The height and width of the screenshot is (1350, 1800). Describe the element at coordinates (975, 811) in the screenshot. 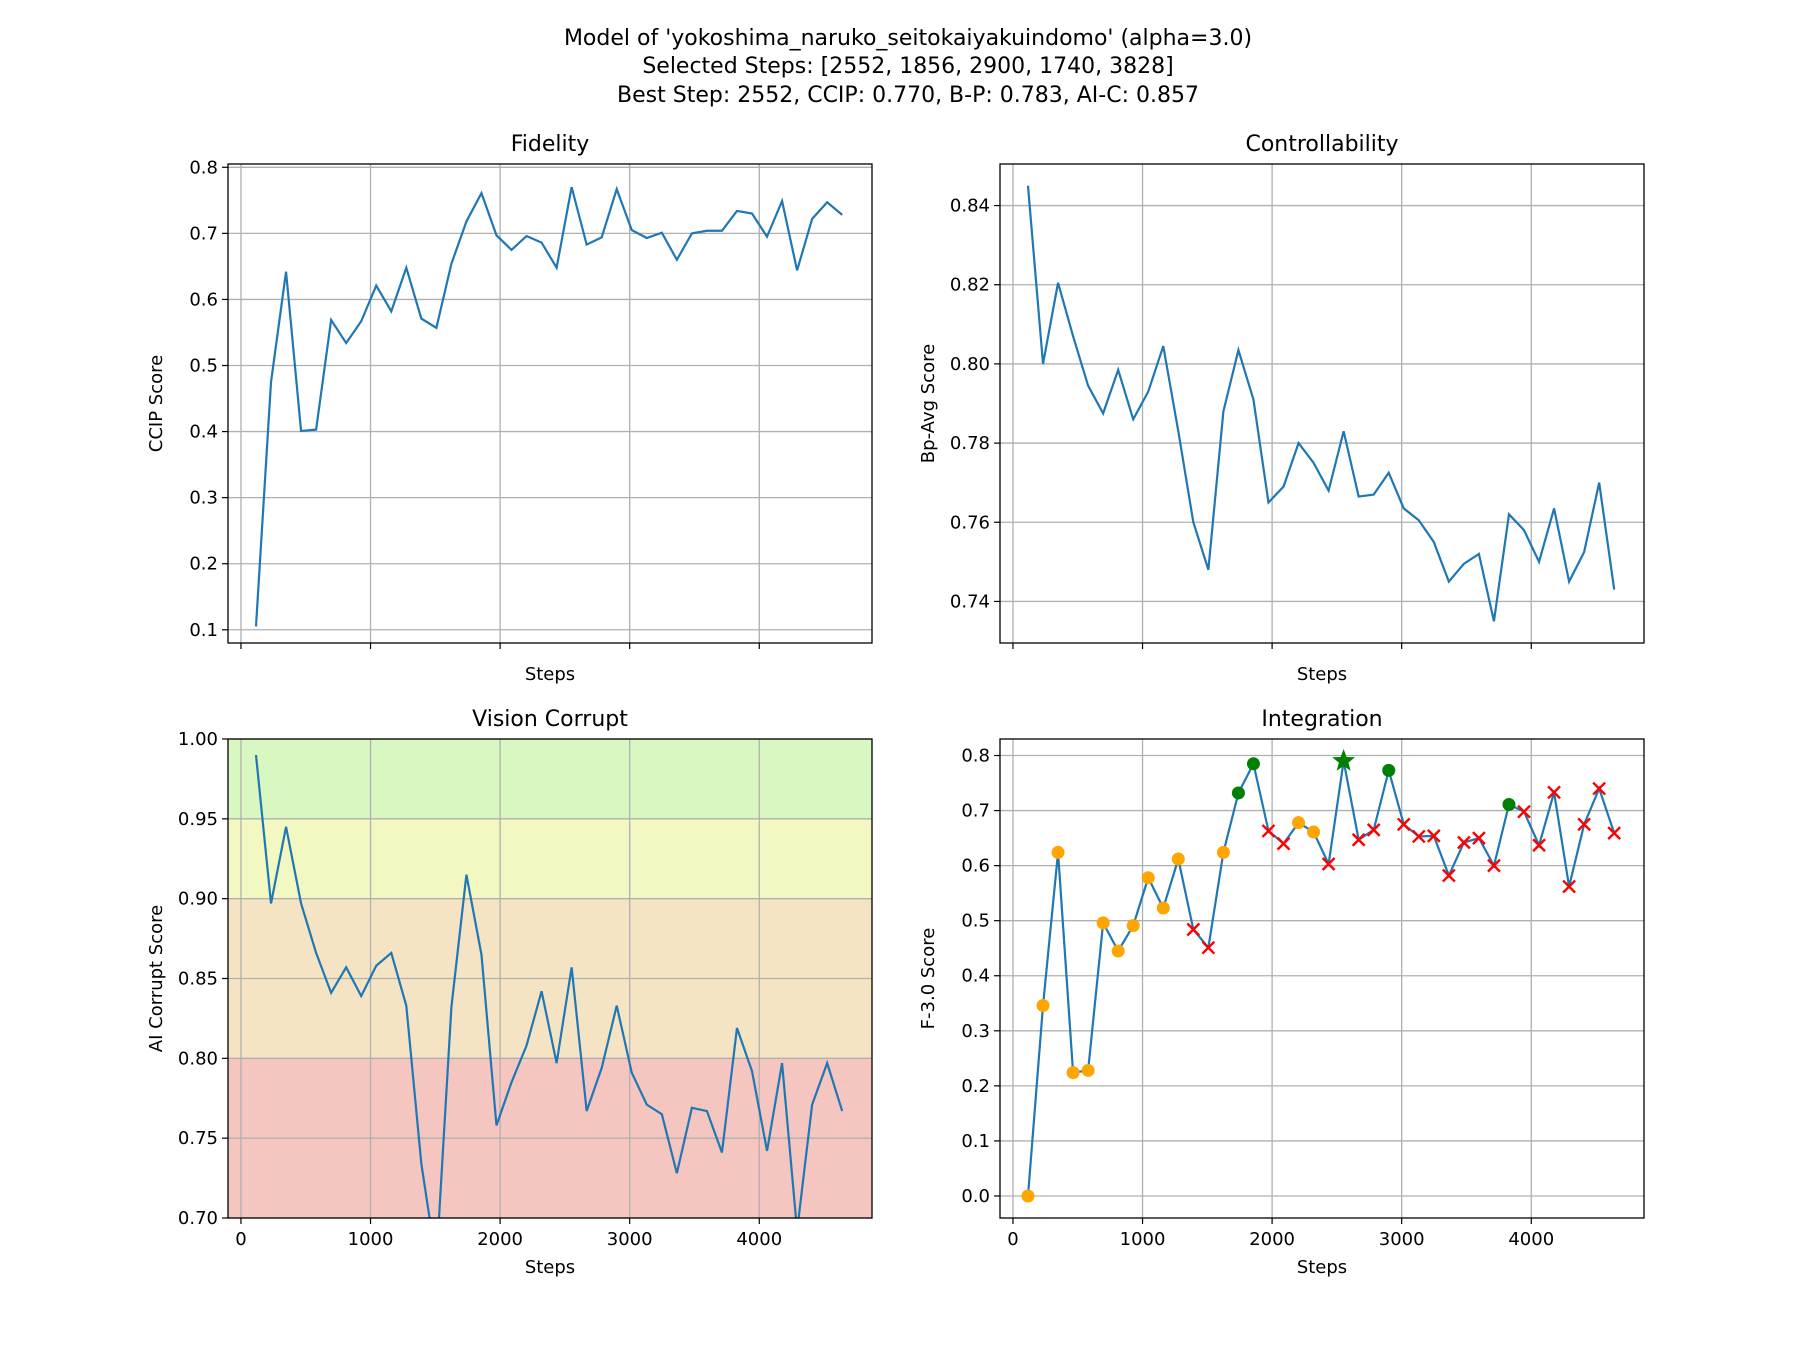

I see `integration-ytick-label-7: 0.7` at that location.